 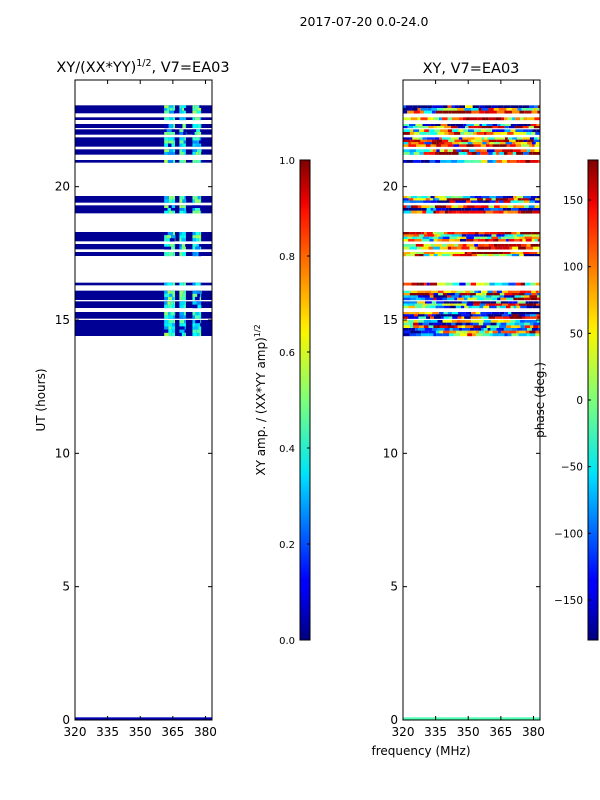 I want to click on colorbar2-tick-label: −100, so click(x=568, y=534).